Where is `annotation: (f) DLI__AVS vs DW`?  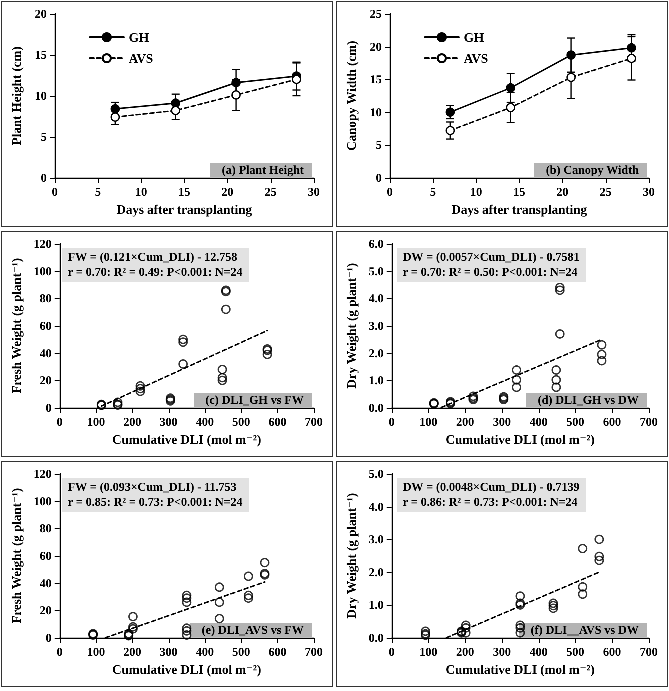 annotation: (f) DLI__AVS vs DW is located at coordinates (582, 630).